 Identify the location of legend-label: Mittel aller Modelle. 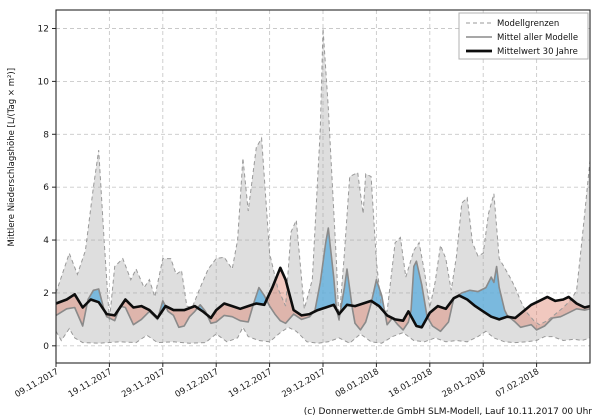
(537, 38).